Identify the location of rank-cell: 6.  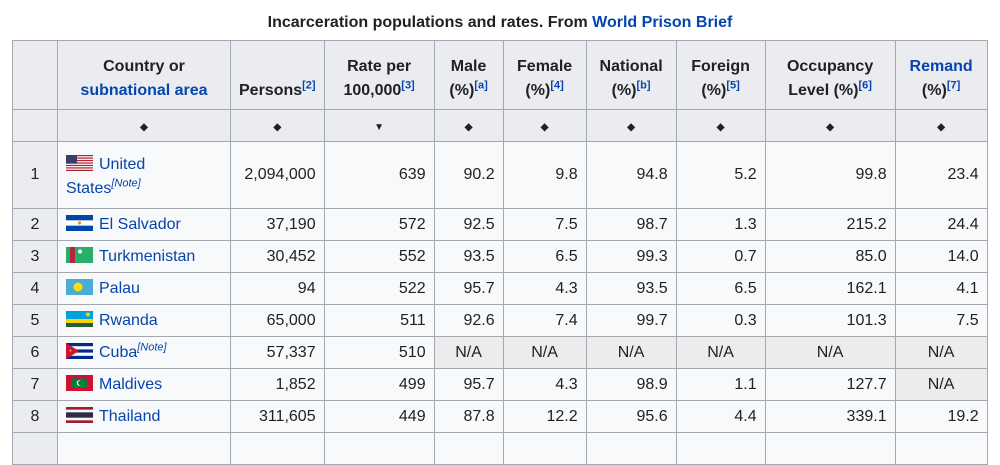
(35, 352).